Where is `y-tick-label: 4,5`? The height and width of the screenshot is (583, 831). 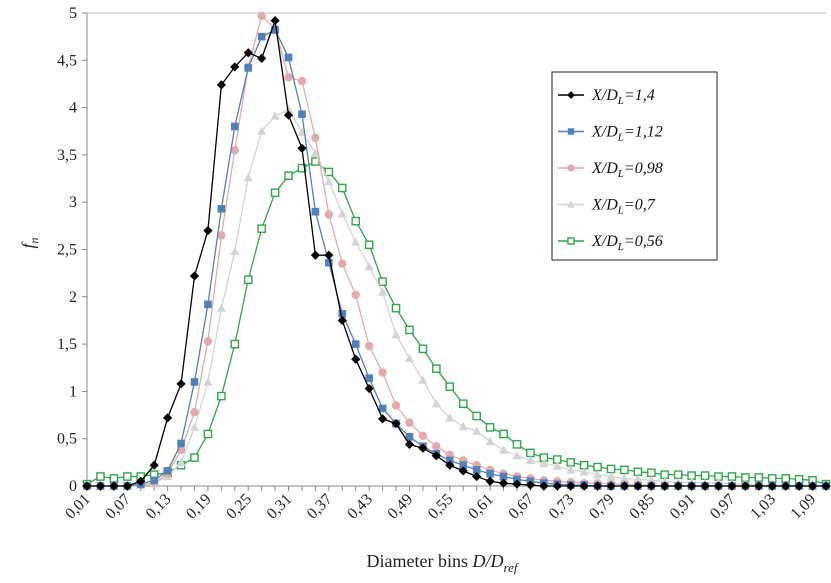
y-tick-label: 4,5 is located at coordinates (67, 60).